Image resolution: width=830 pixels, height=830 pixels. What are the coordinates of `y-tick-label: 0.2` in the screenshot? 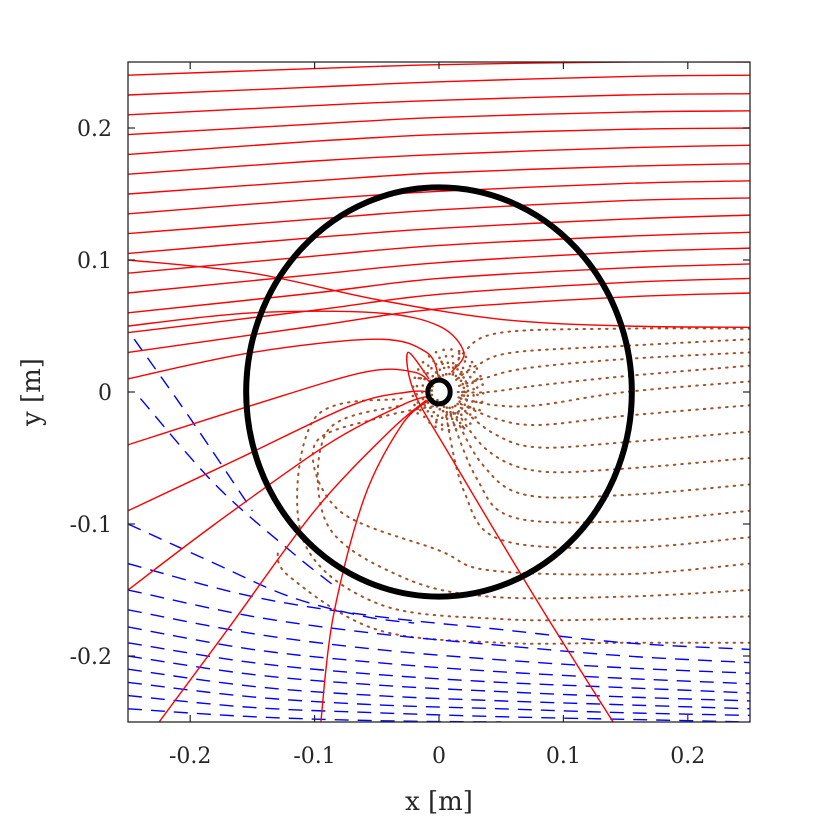 It's located at (94, 129).